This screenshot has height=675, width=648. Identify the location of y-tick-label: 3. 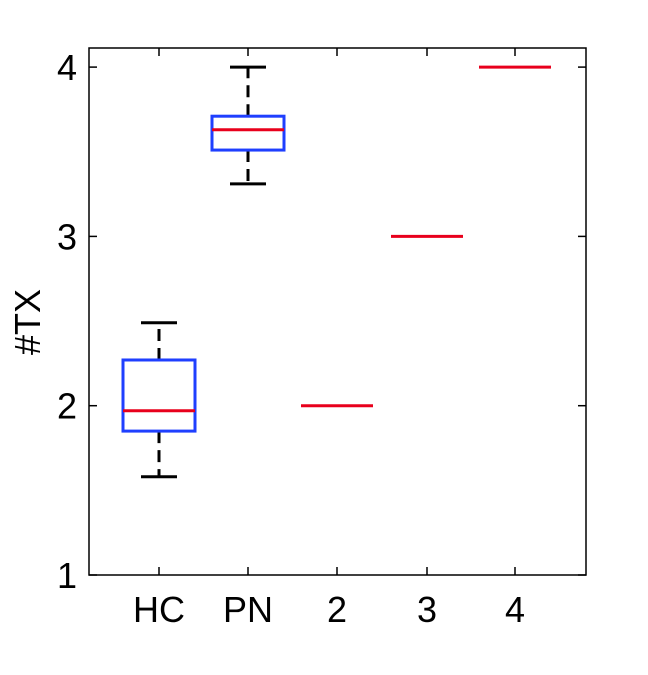
(67, 236).